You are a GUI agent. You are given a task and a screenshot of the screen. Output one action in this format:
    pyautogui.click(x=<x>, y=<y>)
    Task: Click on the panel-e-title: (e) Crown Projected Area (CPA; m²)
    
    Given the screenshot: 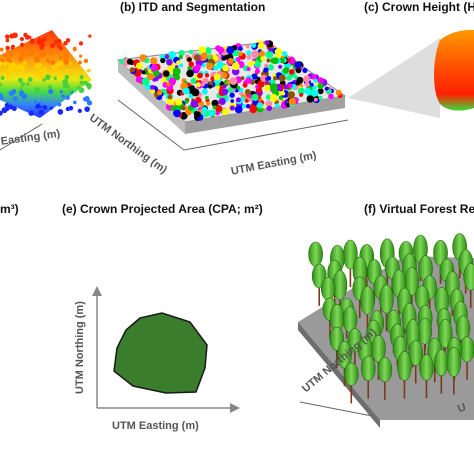 What is the action you would take?
    pyautogui.click(x=162, y=209)
    